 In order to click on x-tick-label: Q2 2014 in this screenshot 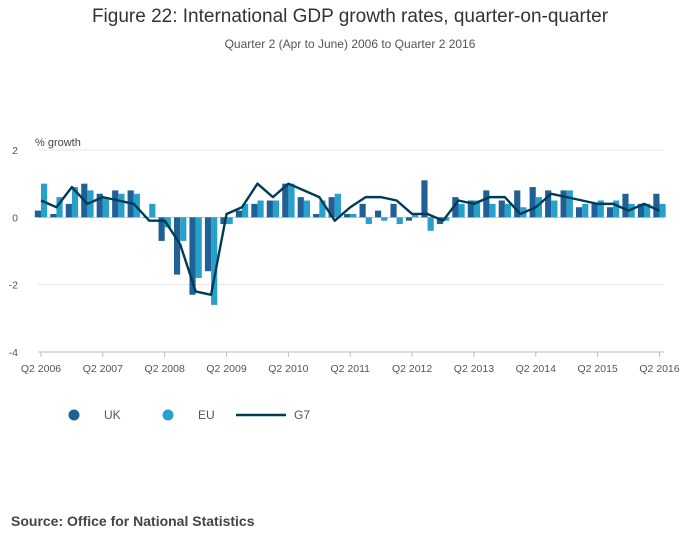, I will do `click(536, 369)`.